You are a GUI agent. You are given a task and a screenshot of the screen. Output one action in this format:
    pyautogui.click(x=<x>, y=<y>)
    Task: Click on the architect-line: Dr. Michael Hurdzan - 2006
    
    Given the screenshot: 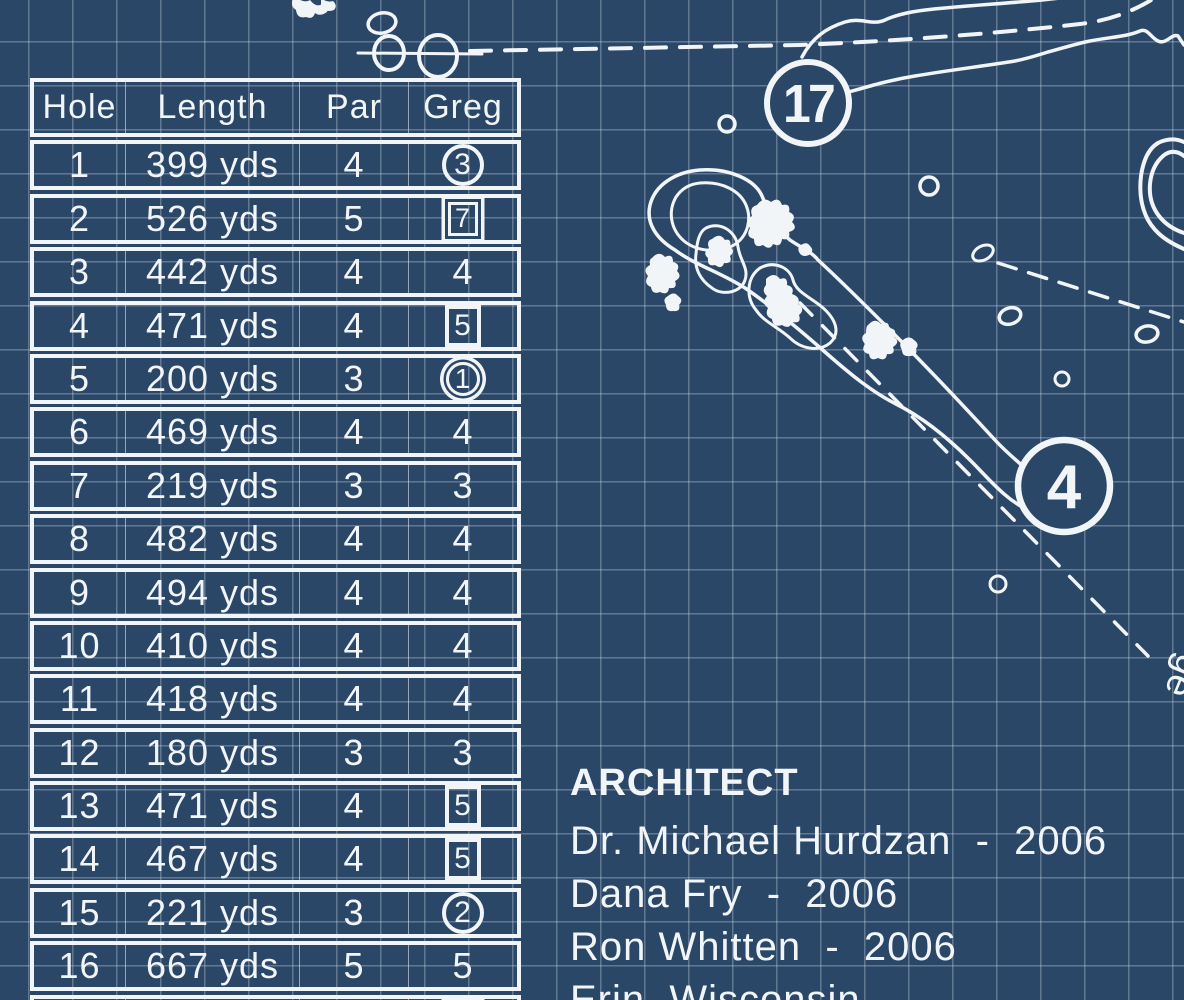 What is the action you would take?
    pyautogui.click(x=839, y=841)
    